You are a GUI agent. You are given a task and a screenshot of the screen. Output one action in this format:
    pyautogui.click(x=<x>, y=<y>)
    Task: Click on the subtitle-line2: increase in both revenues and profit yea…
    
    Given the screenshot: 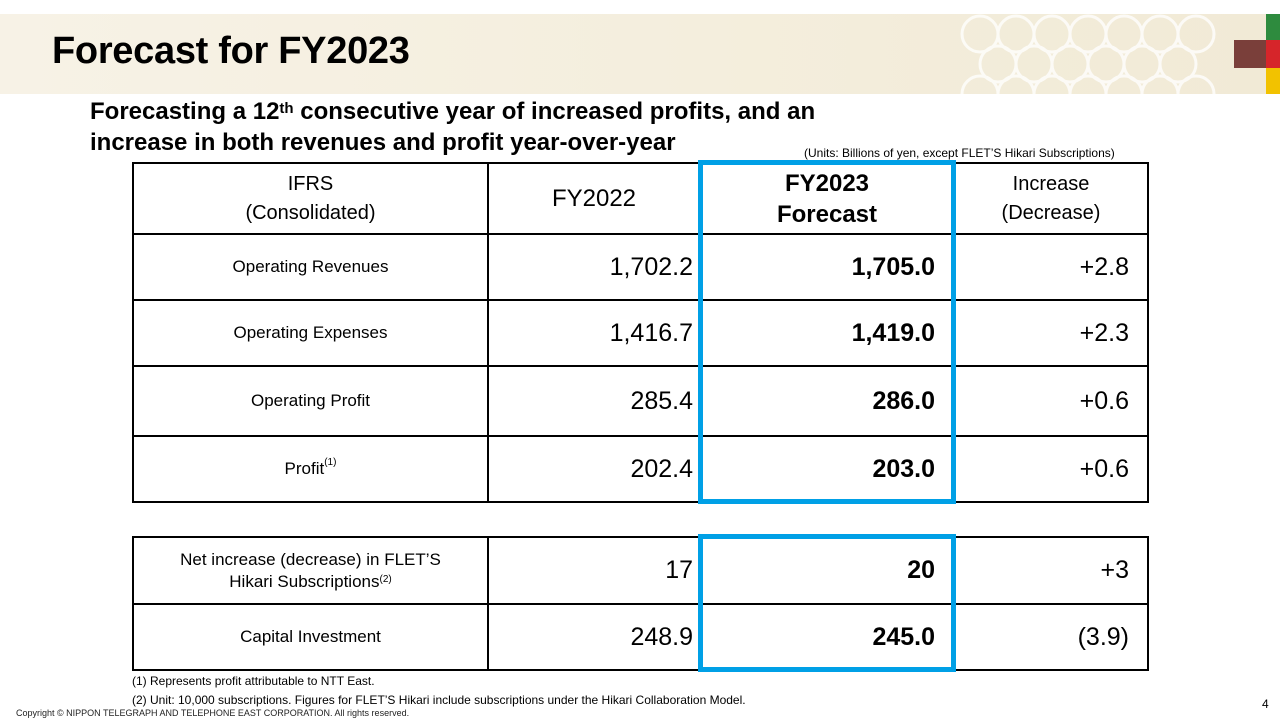 What is the action you would take?
    pyautogui.click(x=383, y=142)
    